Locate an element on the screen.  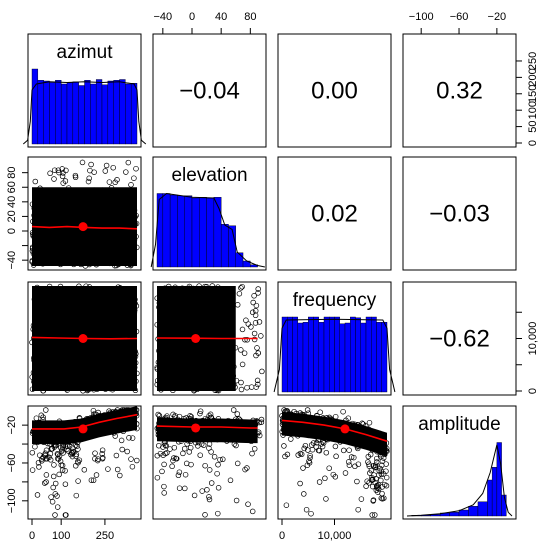
scatter-panel-elevation-frequency is located at coordinates (209, 338).